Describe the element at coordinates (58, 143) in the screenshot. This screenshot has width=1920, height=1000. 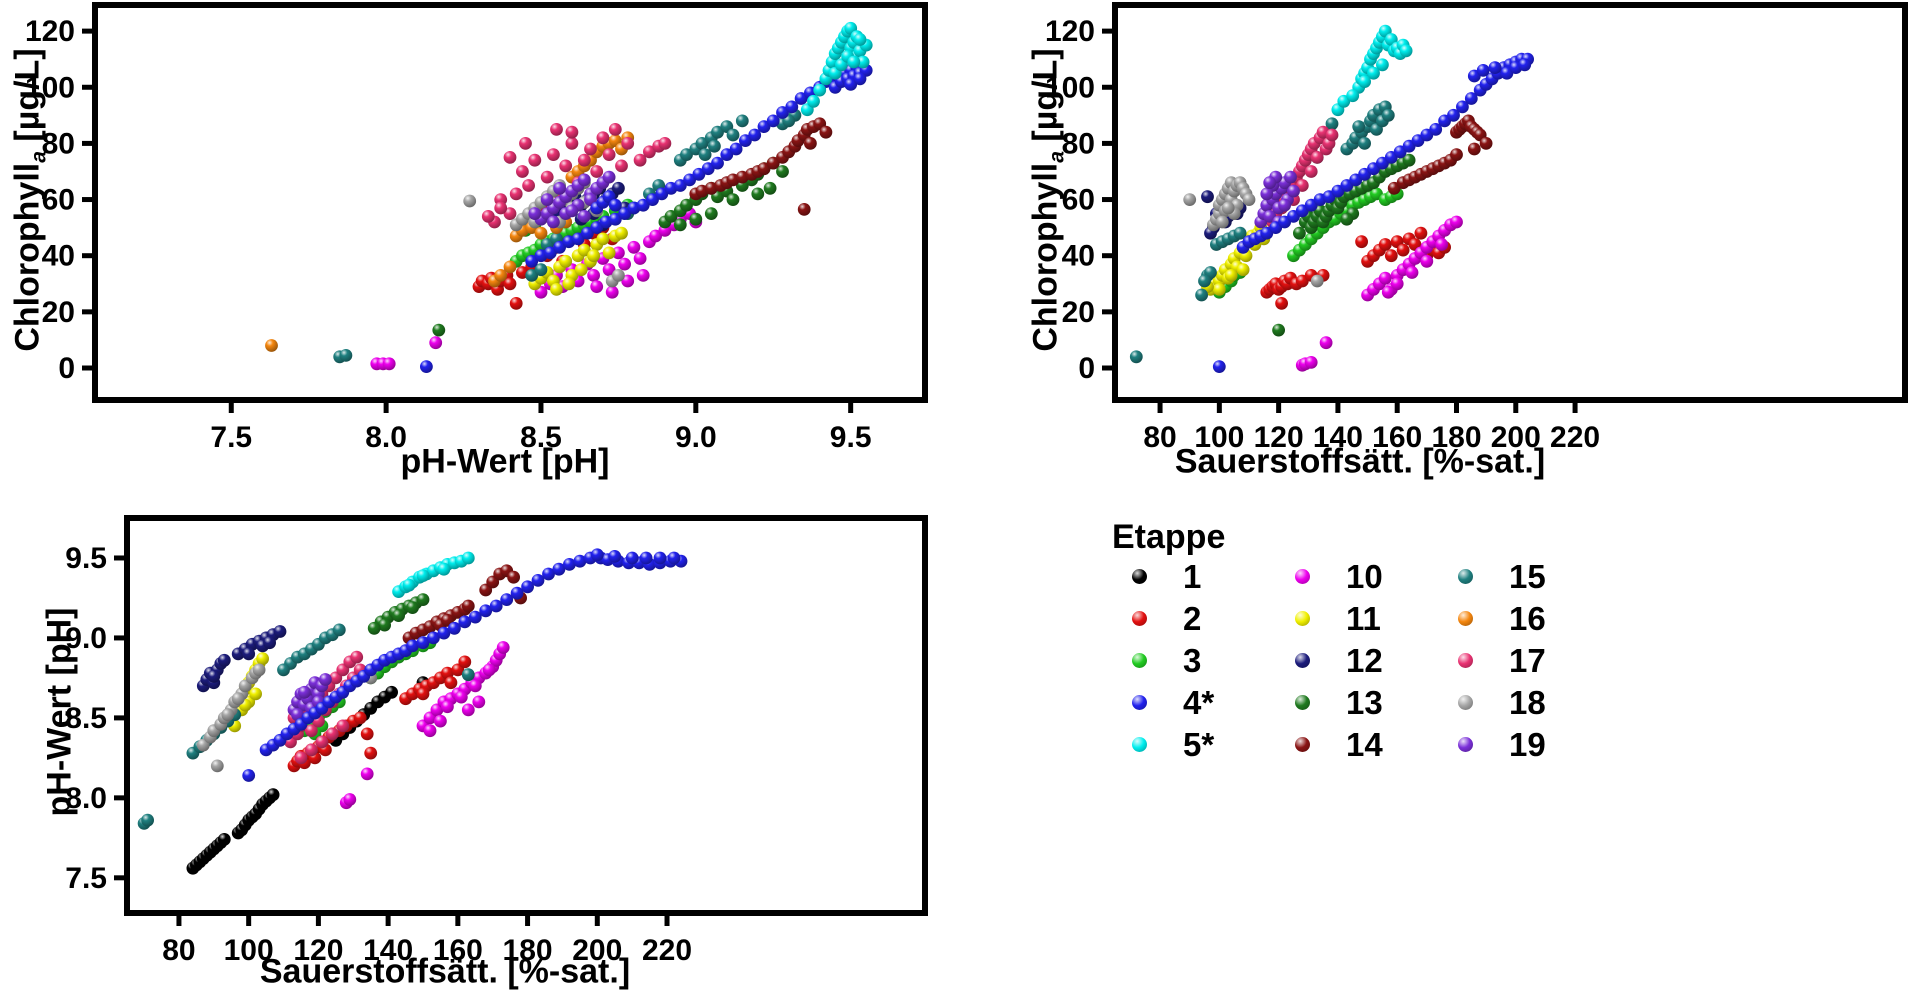
I see `y-tick-label: 80` at that location.